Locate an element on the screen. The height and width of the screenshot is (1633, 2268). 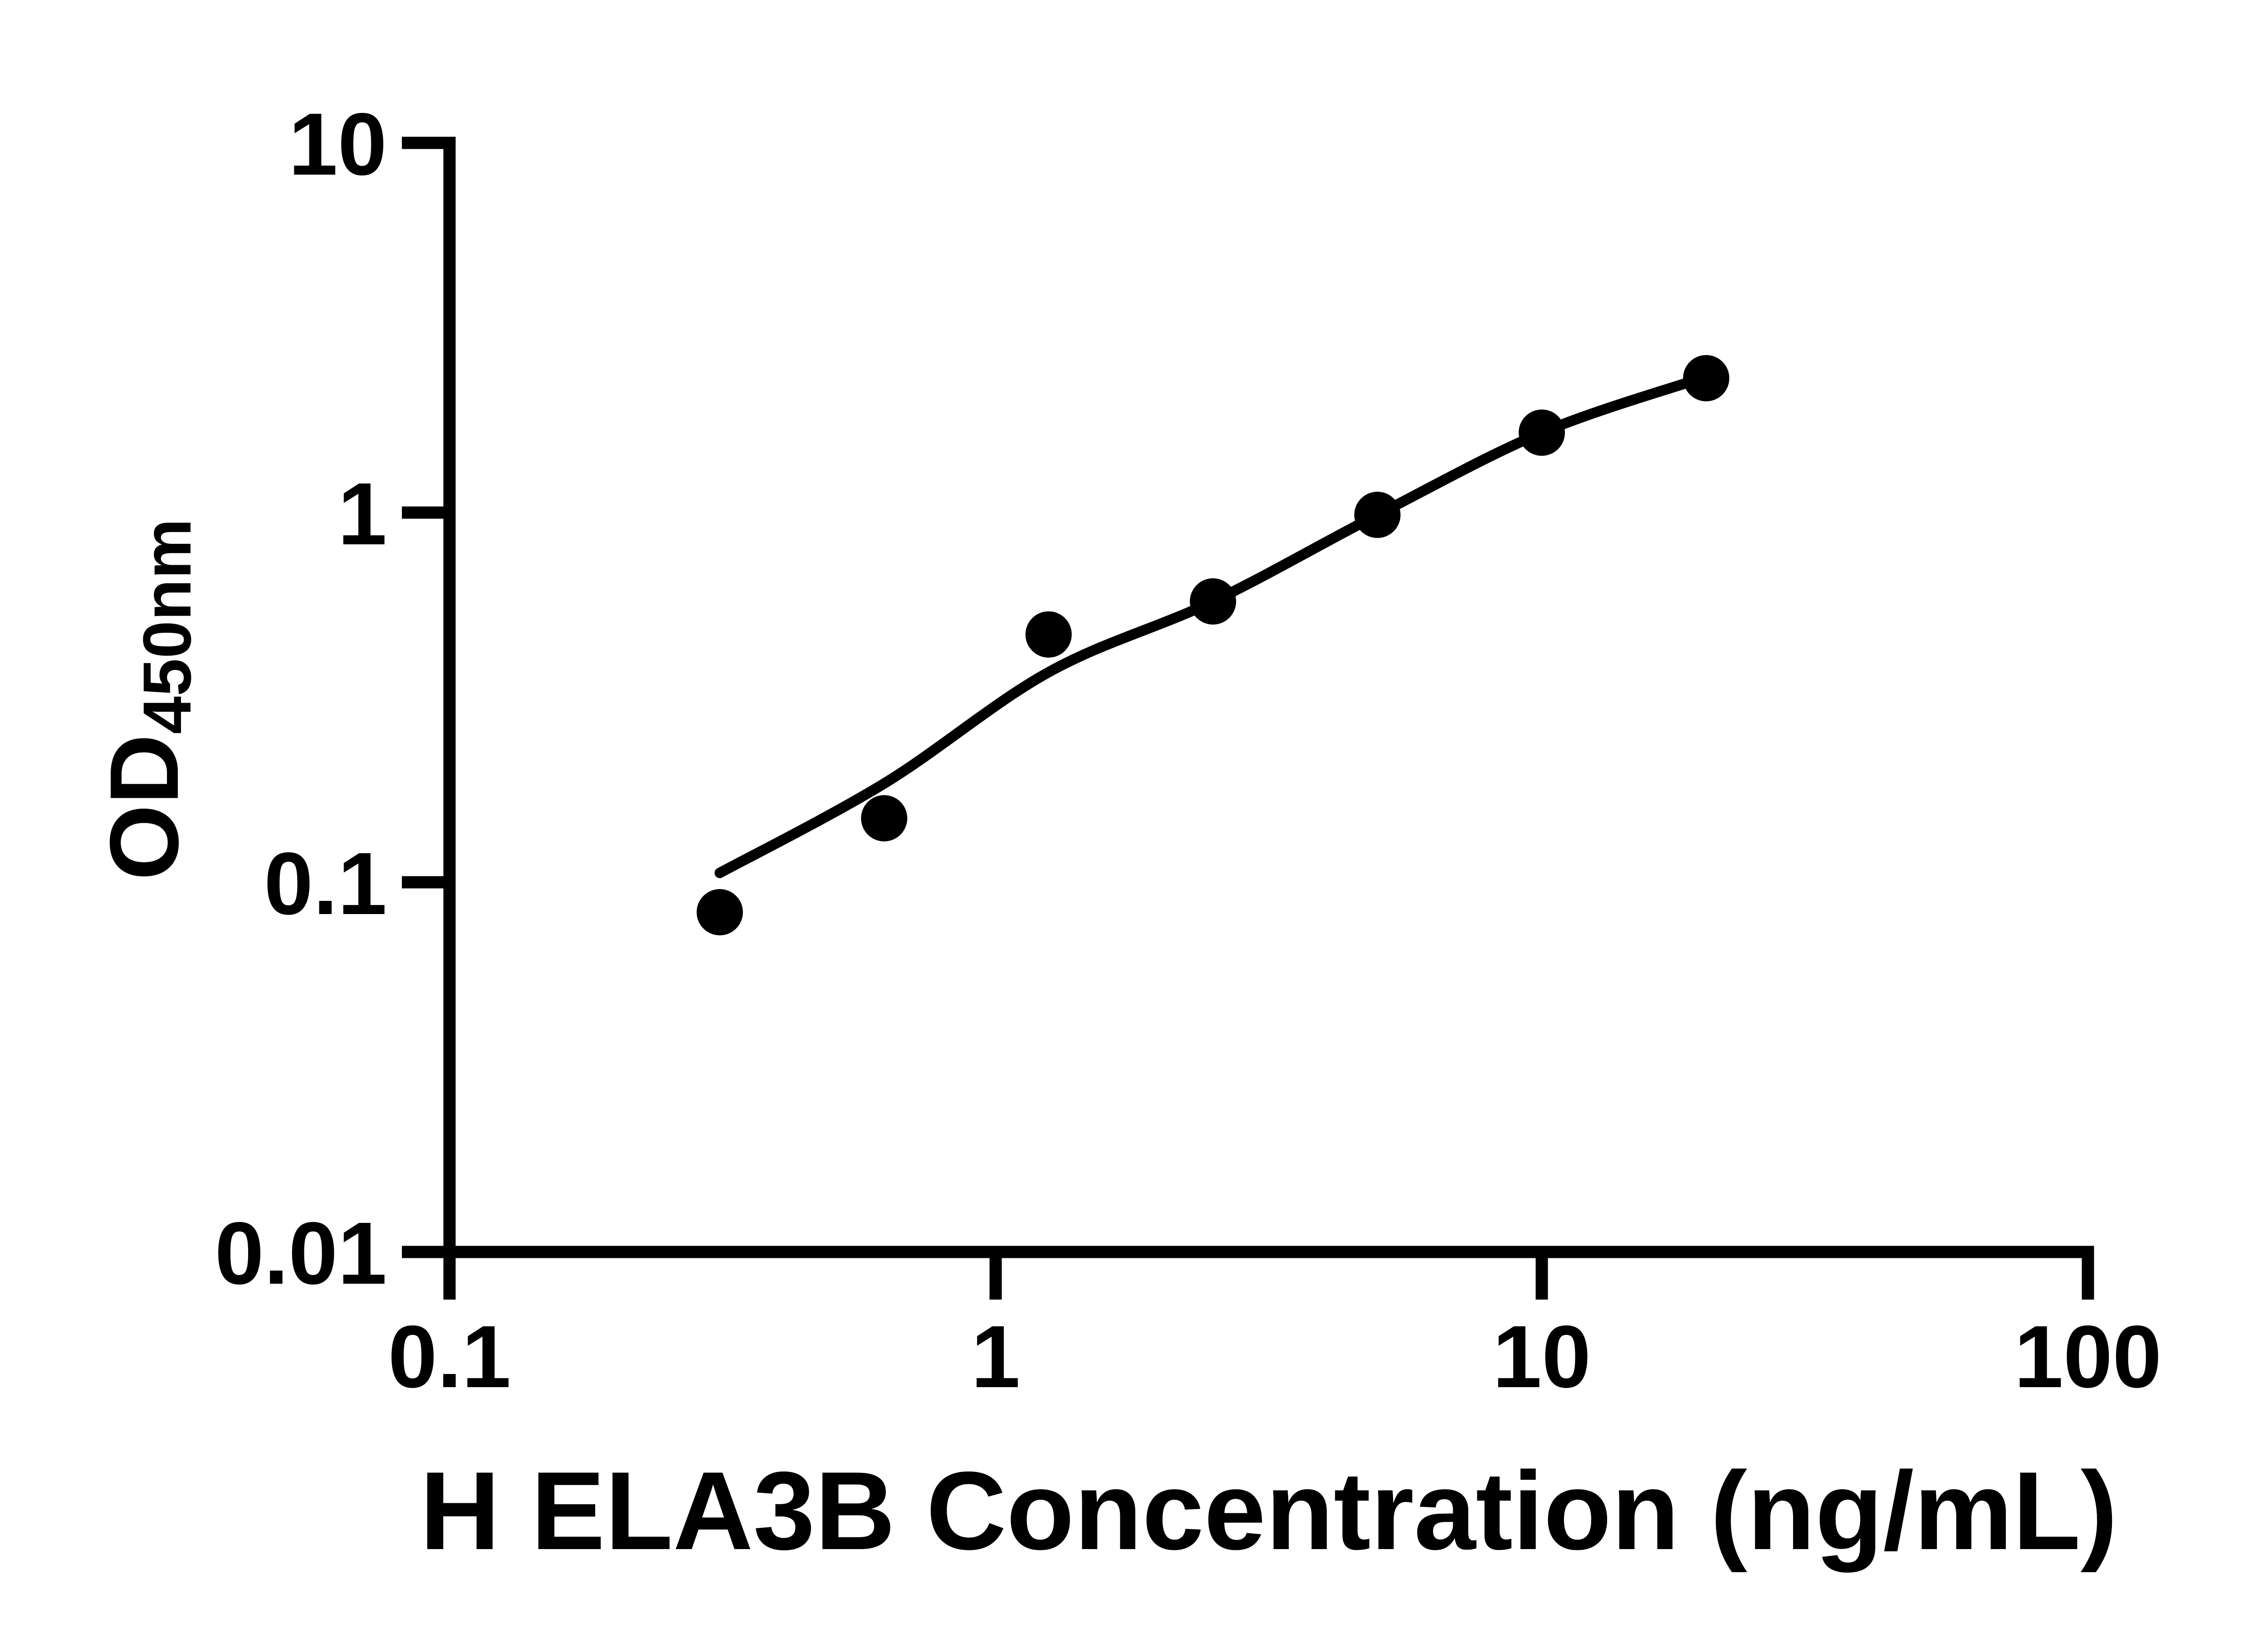
y-axis-tick-labels: 10 1 0.1 0.01 is located at coordinates (301, 699).